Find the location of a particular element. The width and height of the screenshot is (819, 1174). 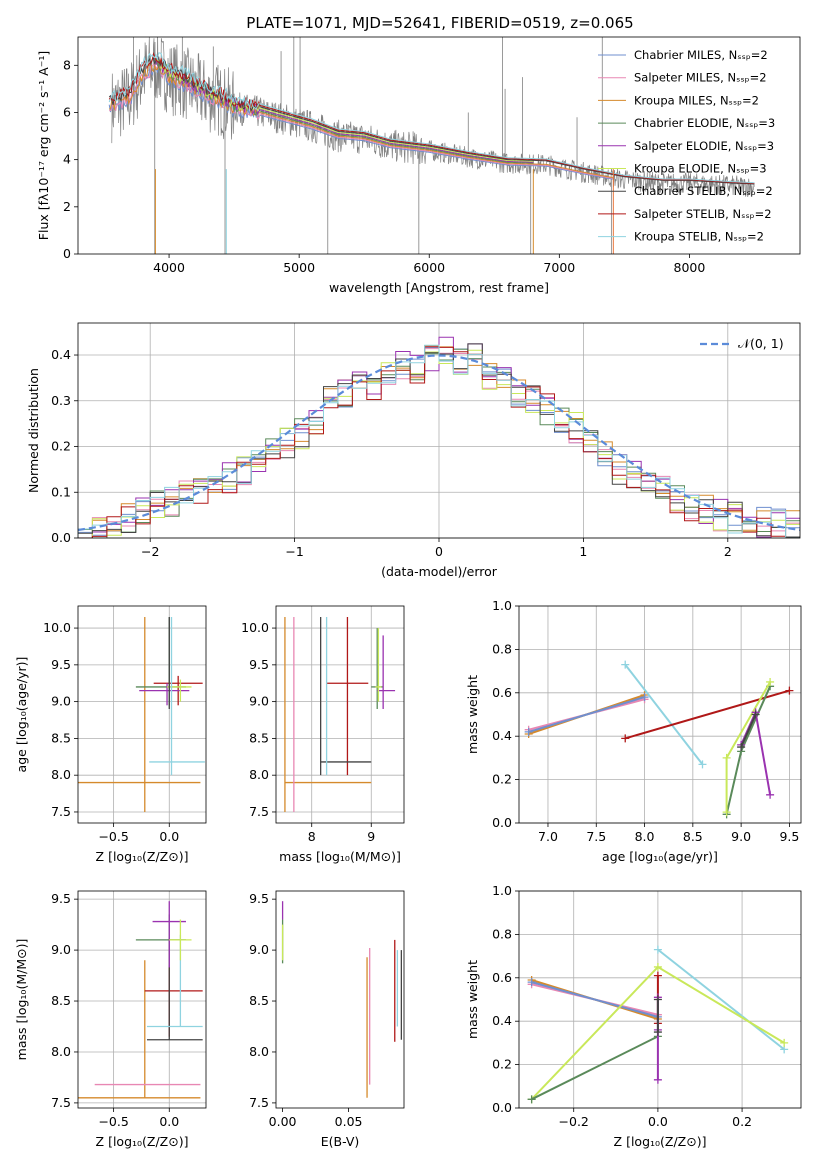

x-tick-label: 2 is located at coordinates (728, 551).